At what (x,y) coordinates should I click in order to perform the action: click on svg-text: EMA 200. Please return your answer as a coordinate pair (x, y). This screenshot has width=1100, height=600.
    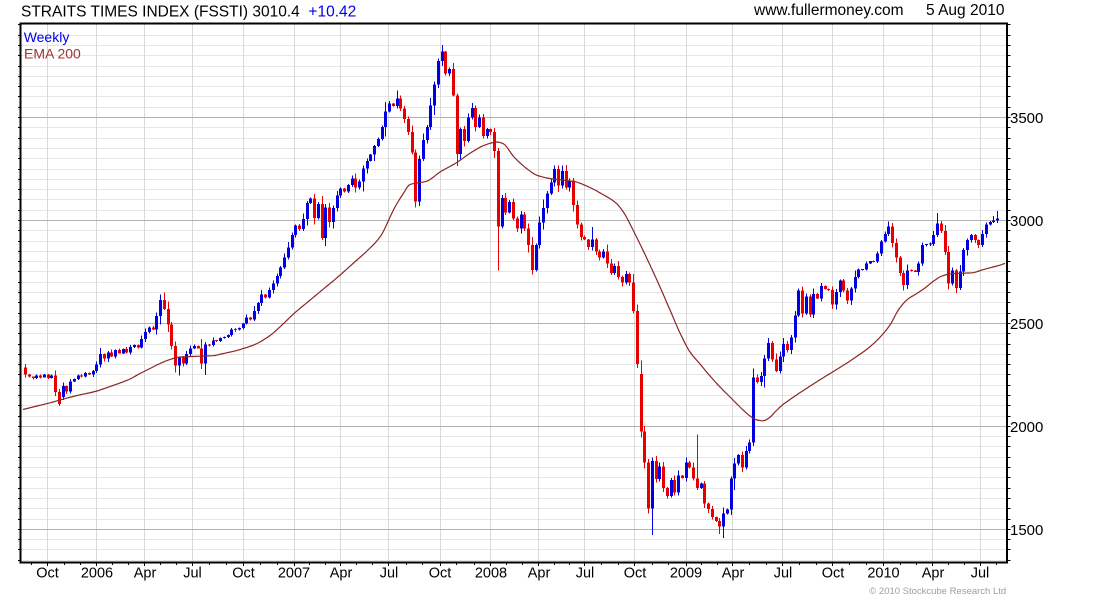
    Looking at the image, I should click on (52, 54).